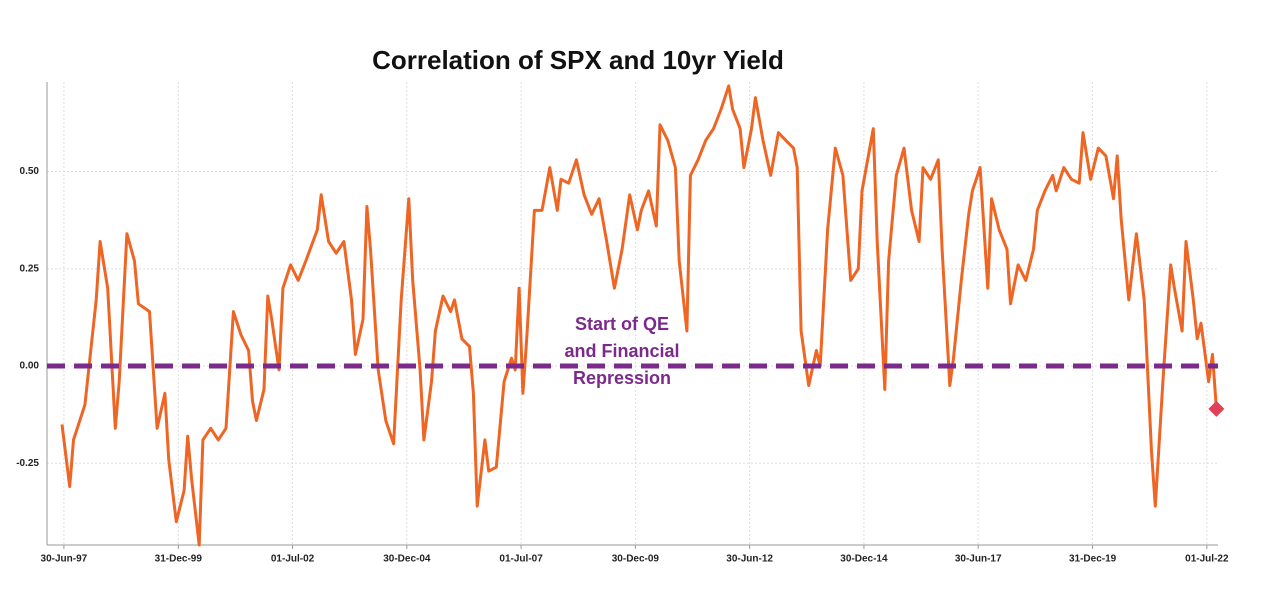 Image resolution: width=1274 pixels, height=604 pixels. I want to click on x-tick-label: 31-Dec-19, so click(1093, 559).